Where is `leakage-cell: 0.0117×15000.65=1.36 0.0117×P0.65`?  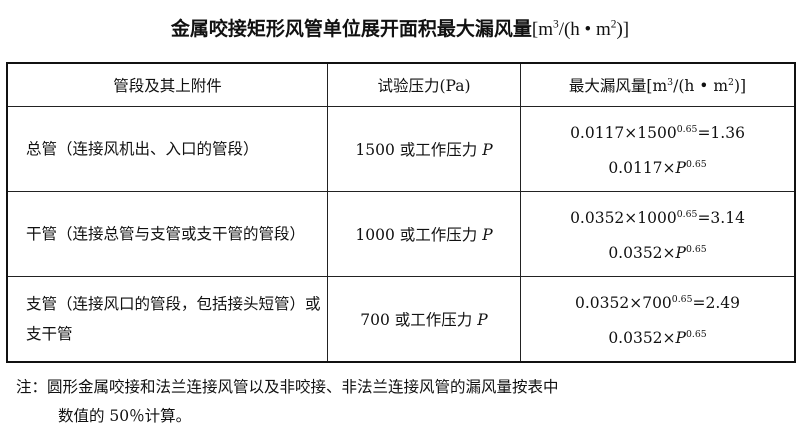
leakage-cell: 0.0117×15000.65=1.36 0.0117×P0.65 is located at coordinates (658, 149).